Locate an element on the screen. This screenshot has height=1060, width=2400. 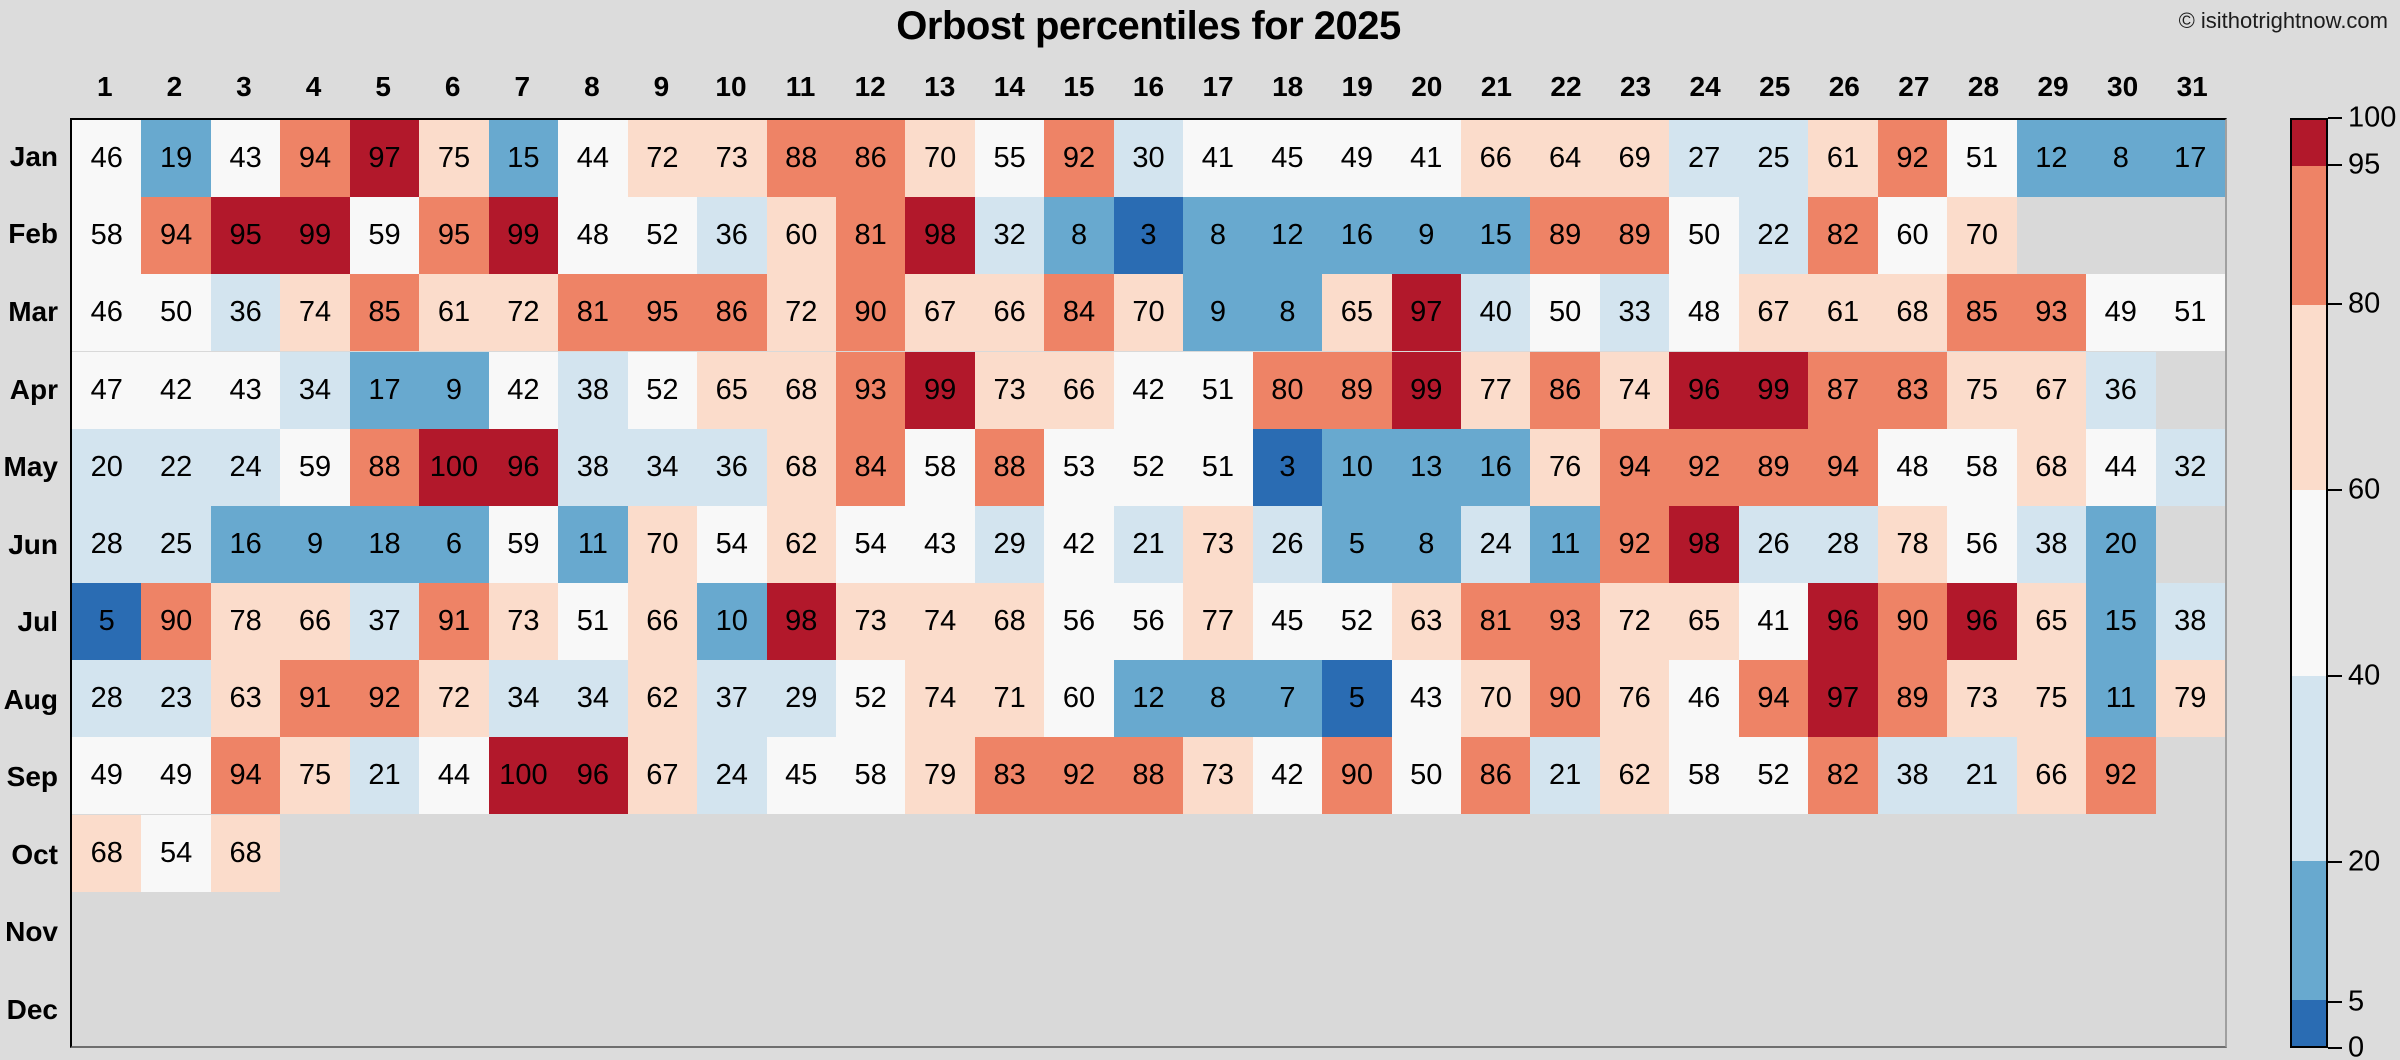
heatmap-cell: 50 is located at coordinates (176, 313).